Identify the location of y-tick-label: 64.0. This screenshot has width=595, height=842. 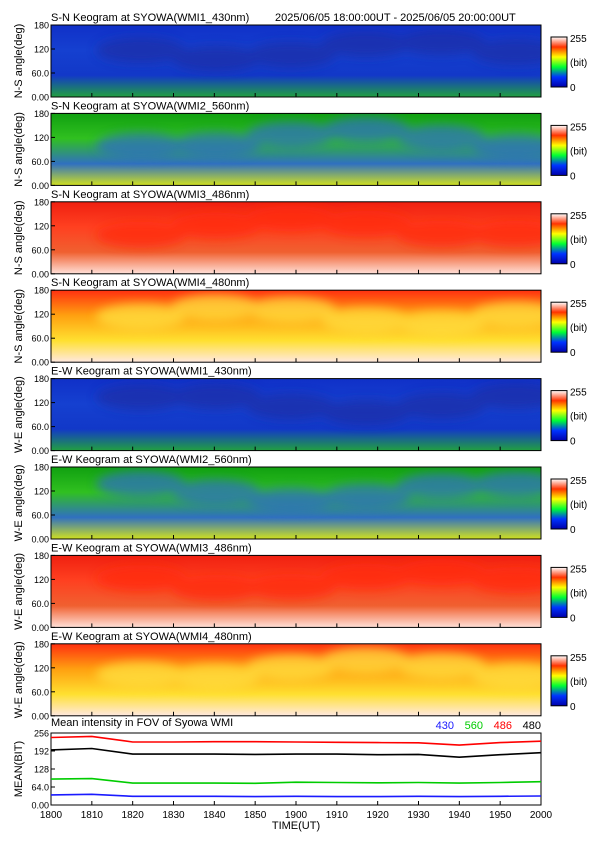
(40, 788).